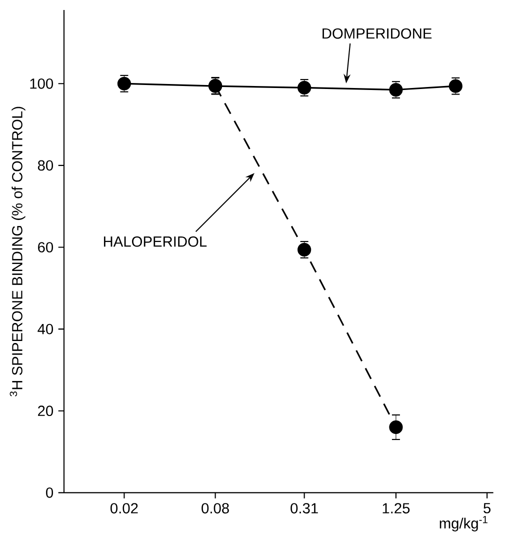  Describe the element at coordinates (396, 508) in the screenshot. I see `x-tick-label: 1.25` at that location.